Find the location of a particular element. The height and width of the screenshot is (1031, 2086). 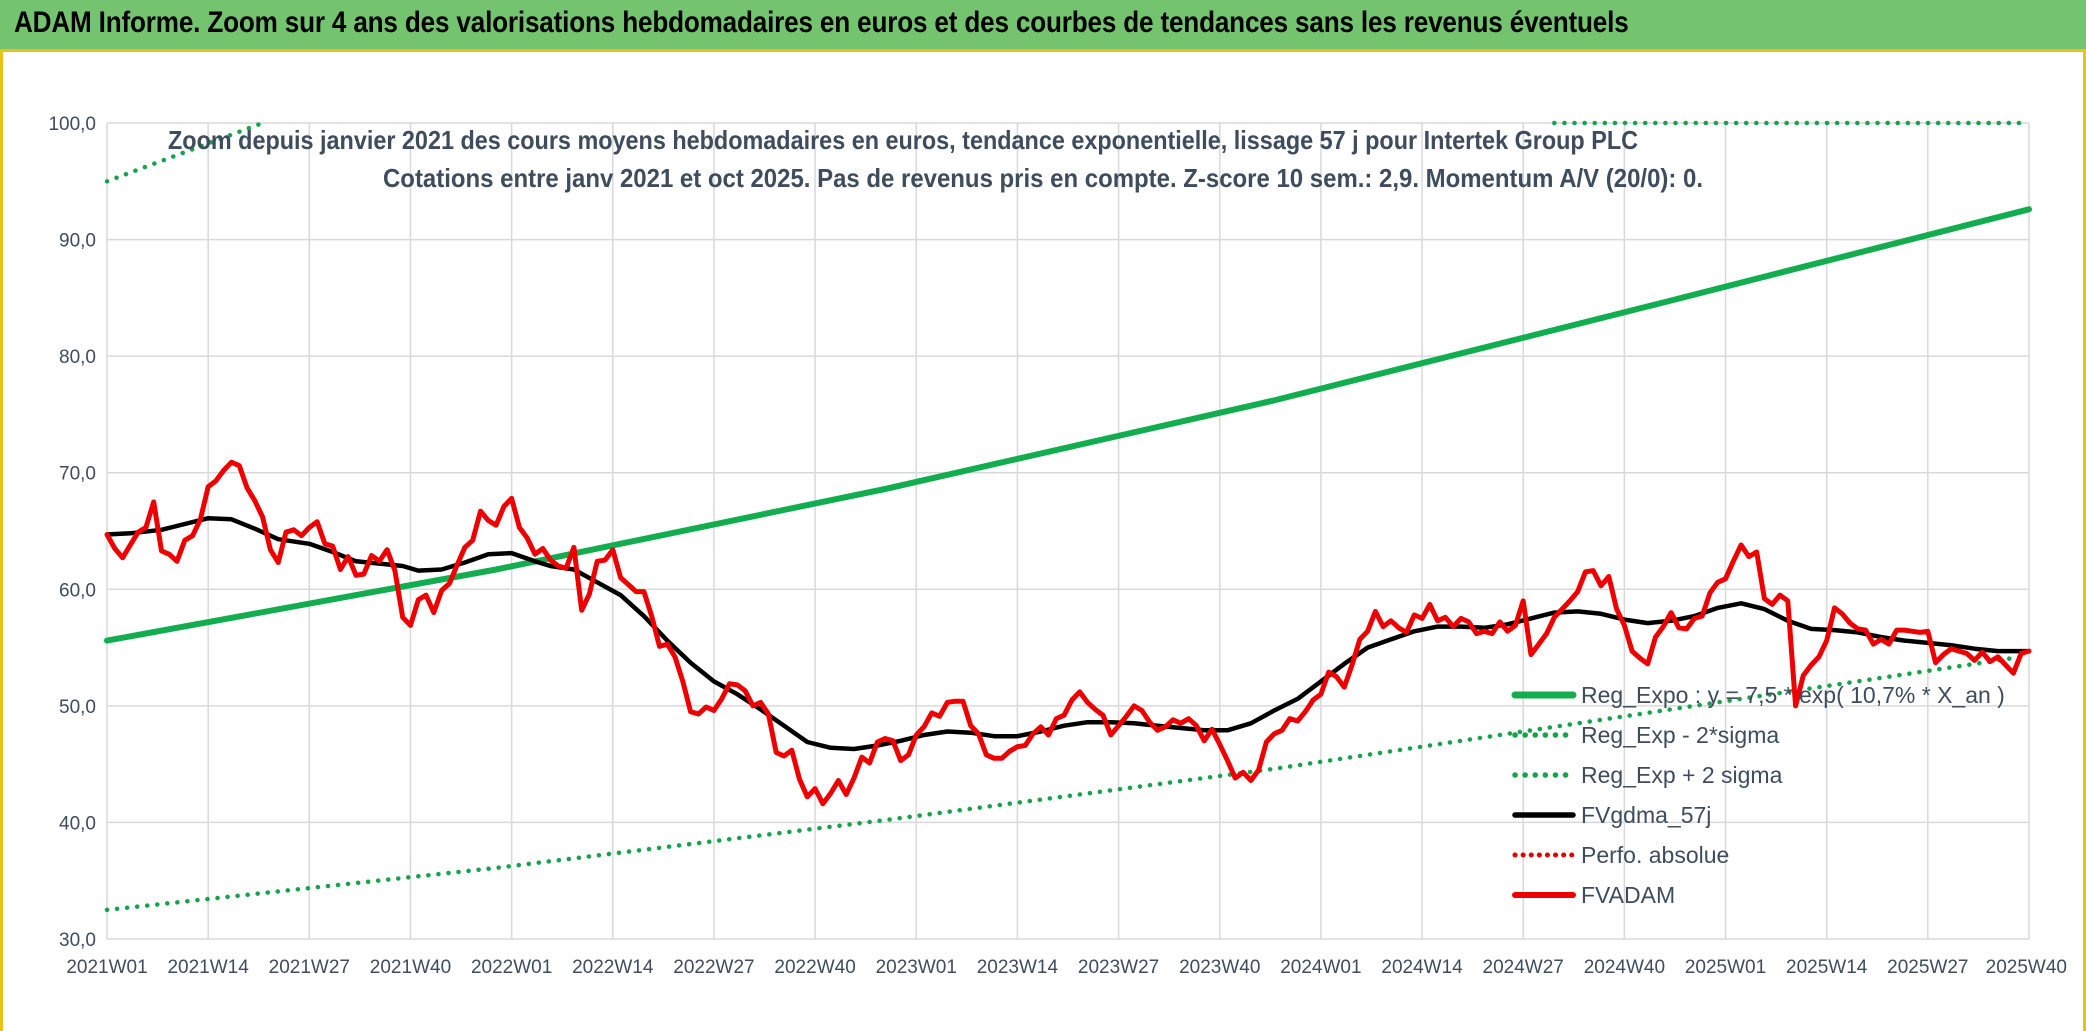

reg-plus-line-left is located at coordinates (184, 152).